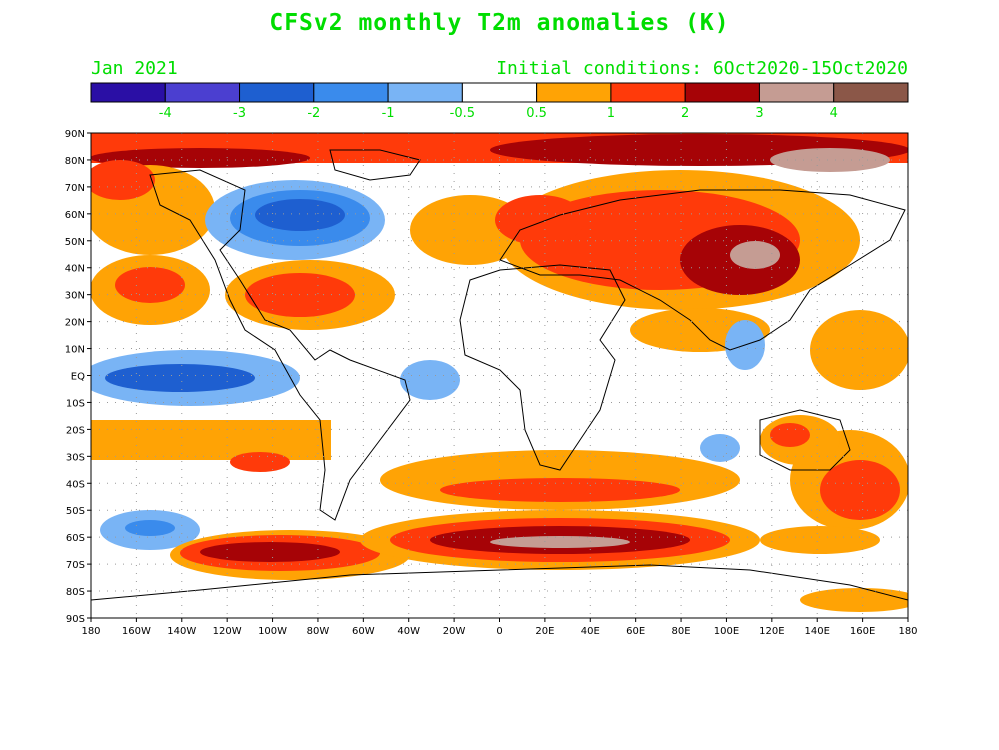 The image size is (999, 750). Describe the element at coordinates (544, 631) in the screenshot. I see `longitude-label: 20E` at that location.